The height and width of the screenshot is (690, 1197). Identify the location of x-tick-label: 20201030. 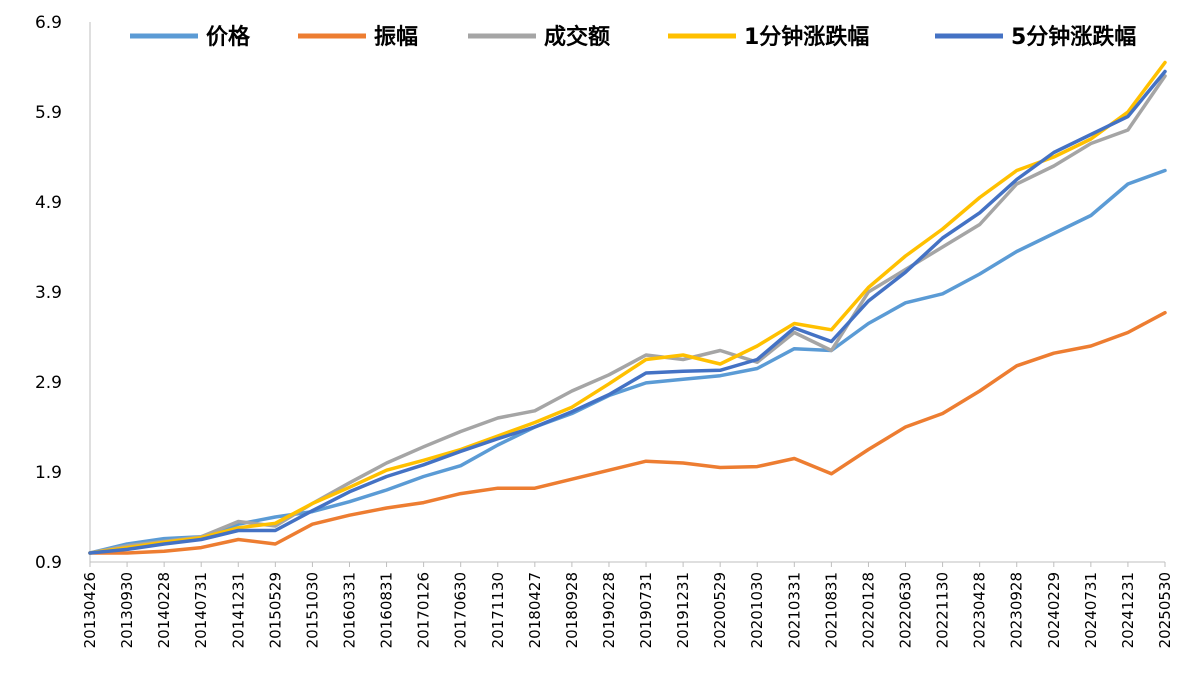
(757, 610).